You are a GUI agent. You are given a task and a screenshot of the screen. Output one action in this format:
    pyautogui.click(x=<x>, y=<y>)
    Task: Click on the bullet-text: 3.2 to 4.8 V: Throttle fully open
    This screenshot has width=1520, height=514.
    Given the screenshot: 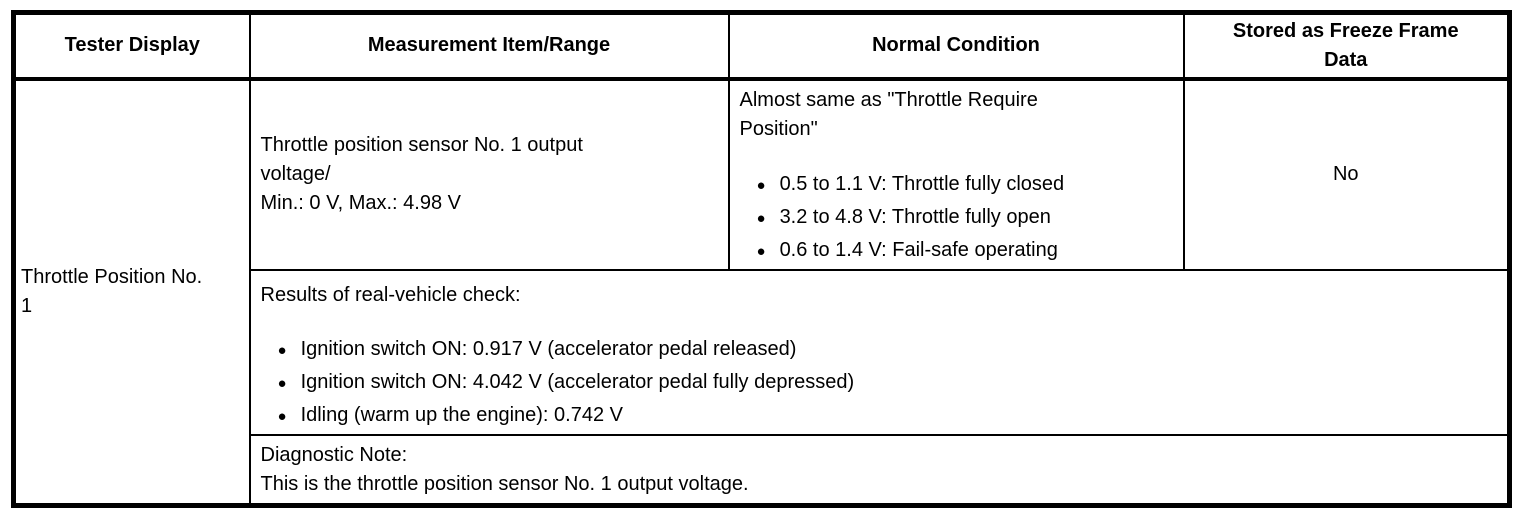 What is the action you would take?
    pyautogui.click(x=915, y=216)
    